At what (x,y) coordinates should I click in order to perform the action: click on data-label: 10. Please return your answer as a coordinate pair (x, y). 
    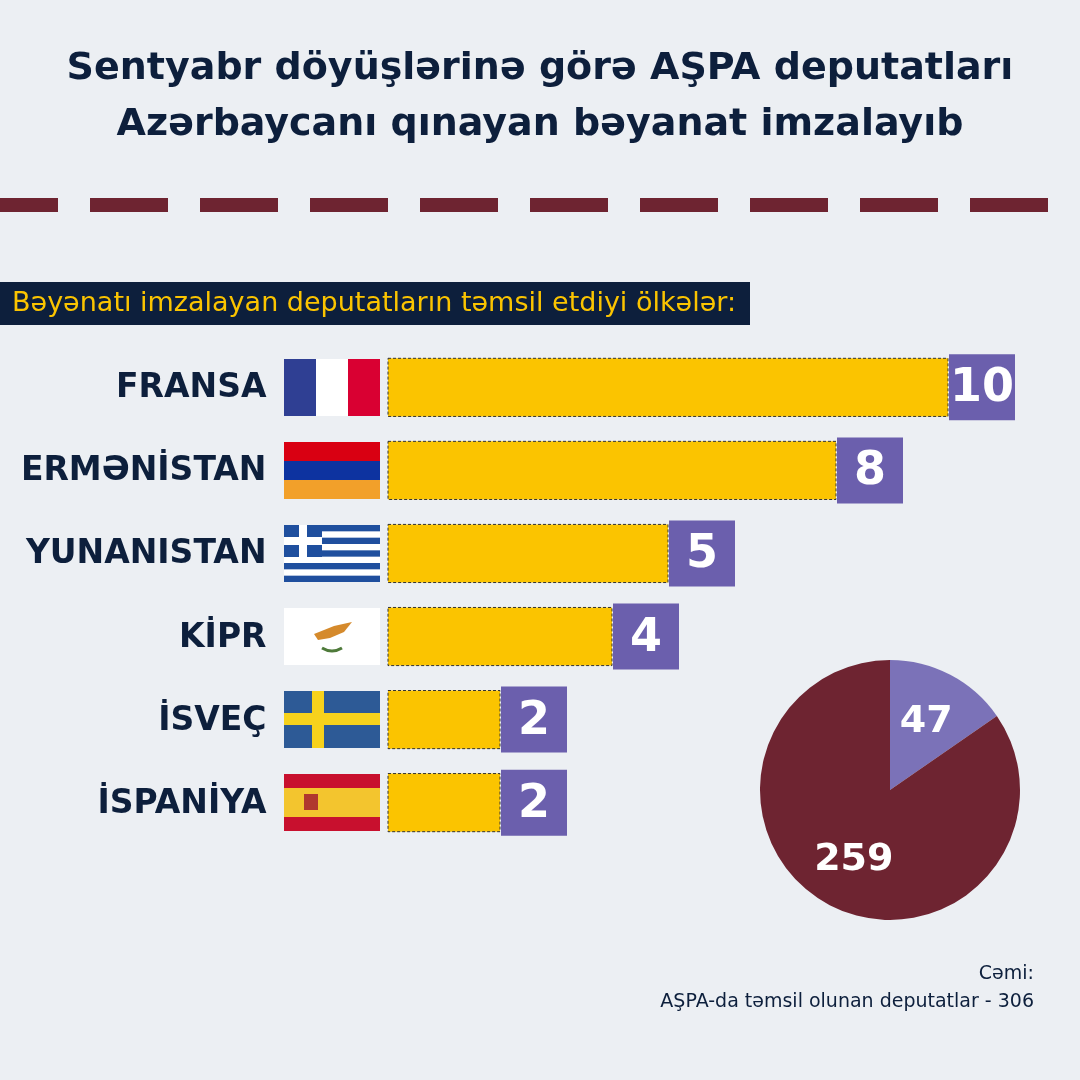
    Looking at the image, I should click on (982, 385).